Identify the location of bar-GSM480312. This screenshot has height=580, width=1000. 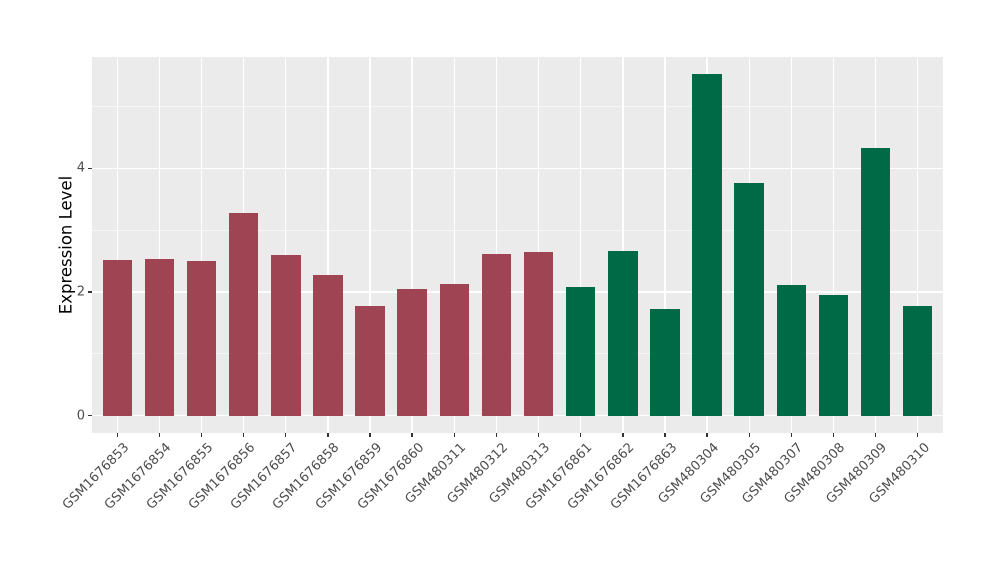
(496, 334).